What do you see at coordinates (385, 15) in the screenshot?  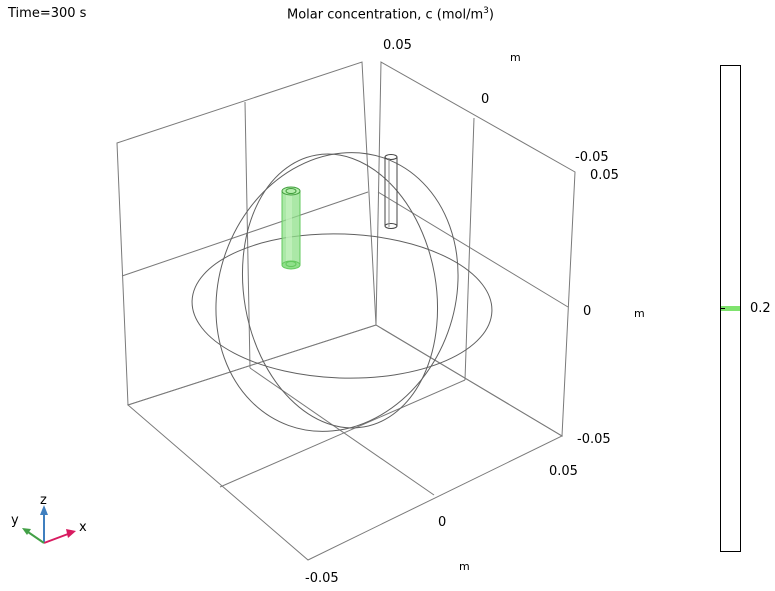 I see `plot-title-prefix: Molar concentration, c (mol/m` at bounding box center [385, 15].